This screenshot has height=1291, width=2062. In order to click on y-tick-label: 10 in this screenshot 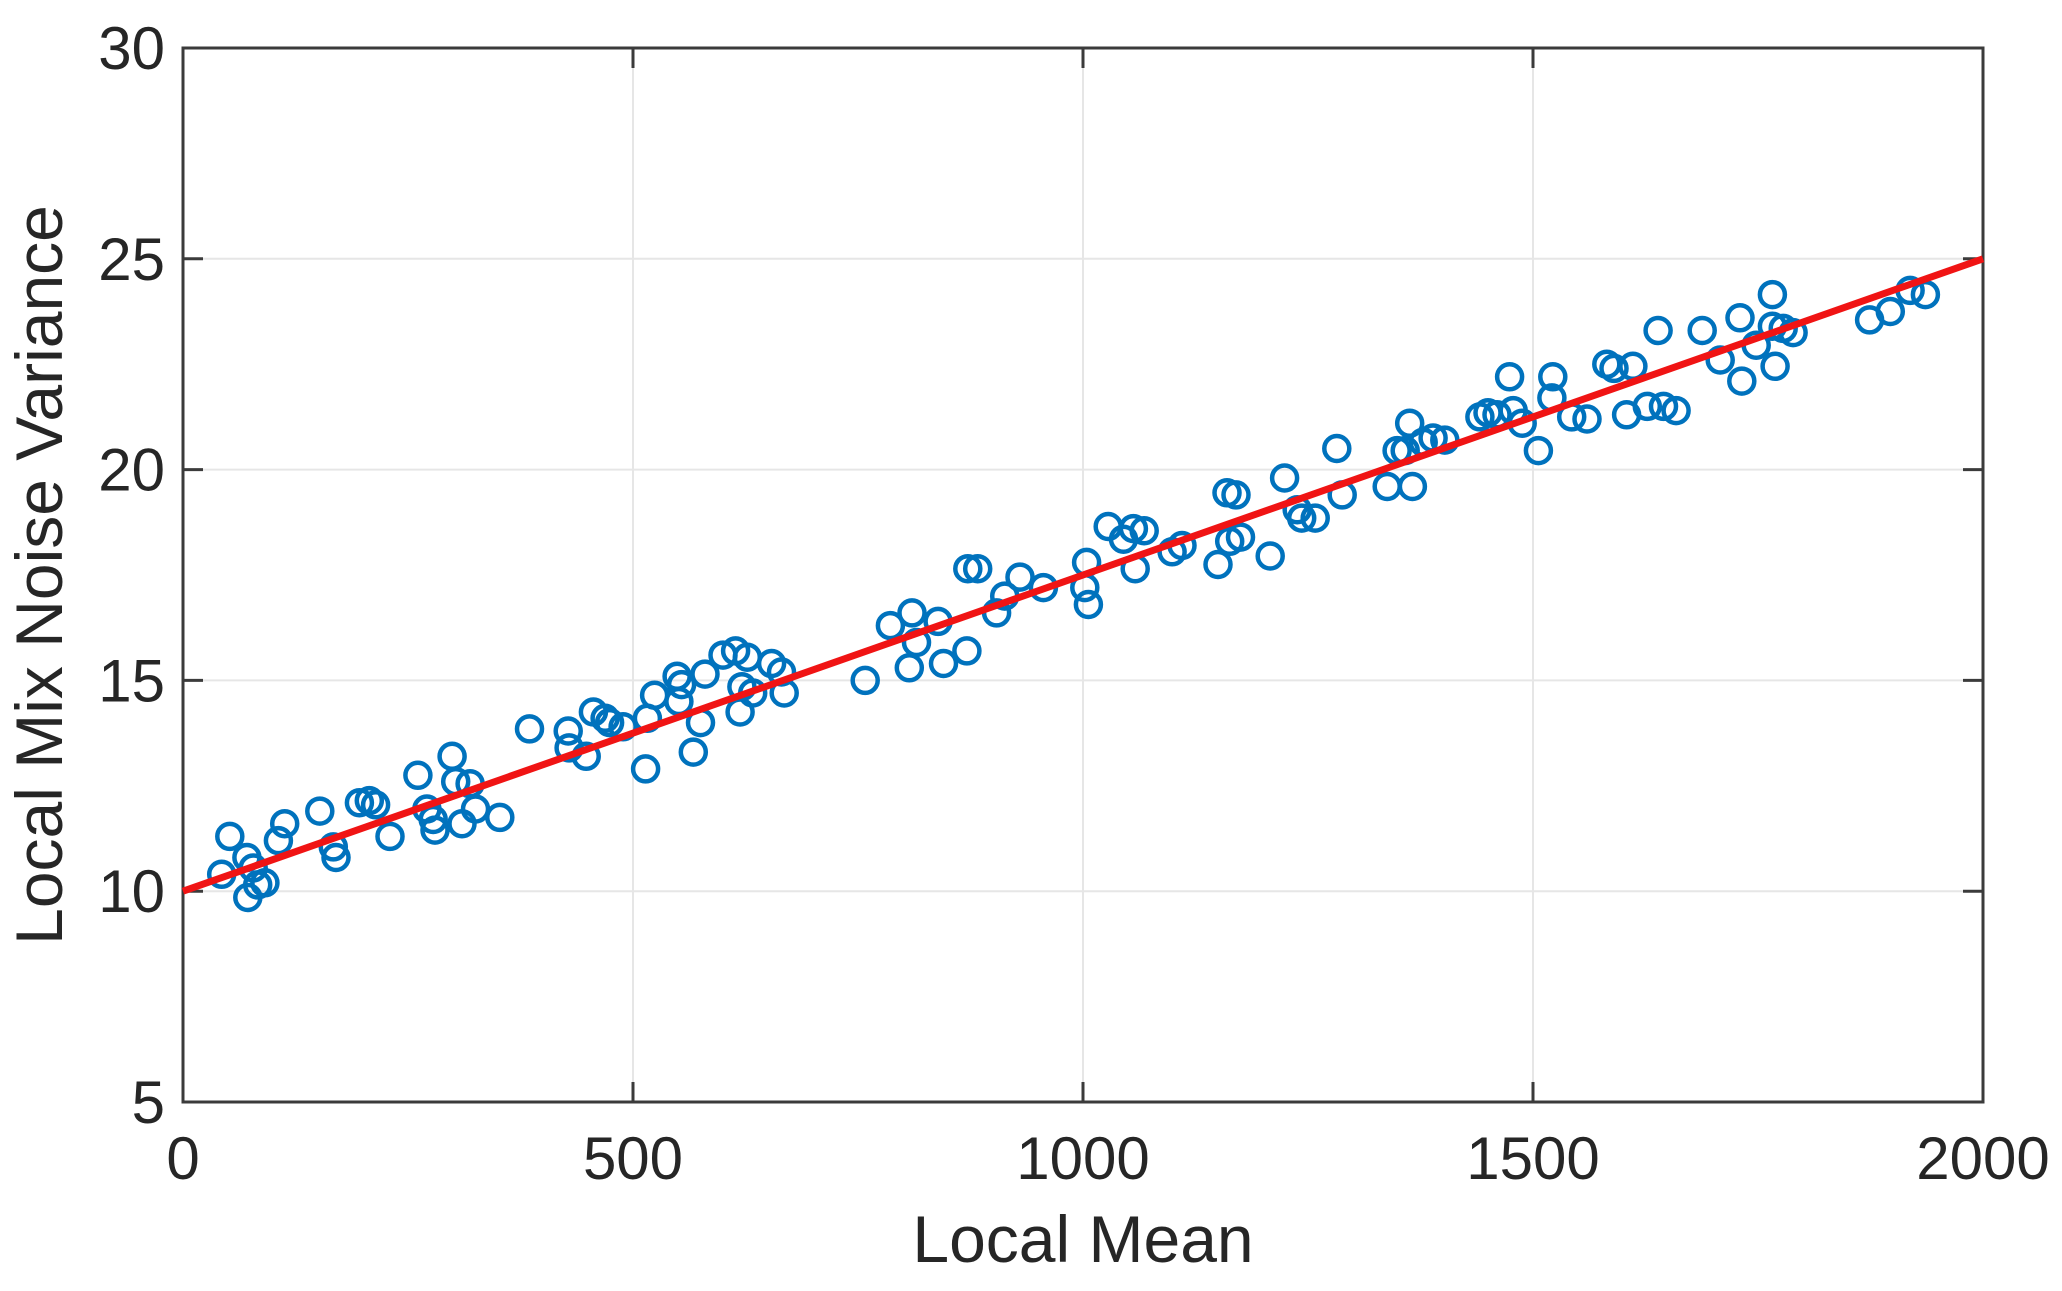, I will do `click(131, 891)`.